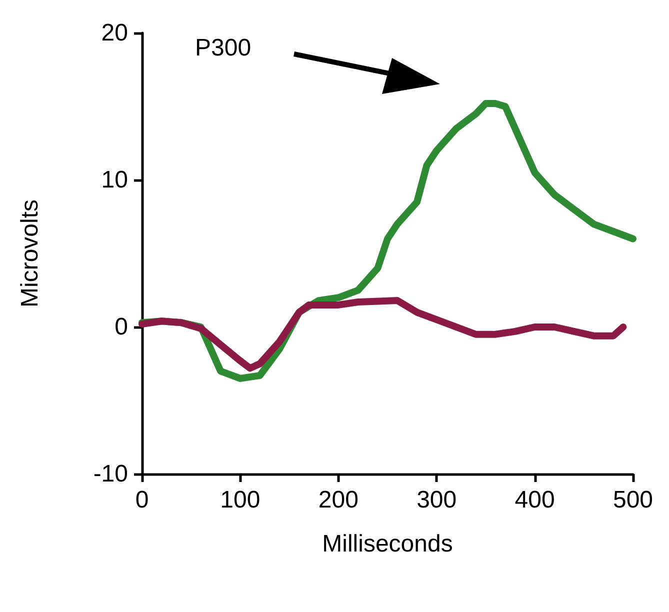  I want to click on y-axis-title: Microvolts, so click(30, 253).